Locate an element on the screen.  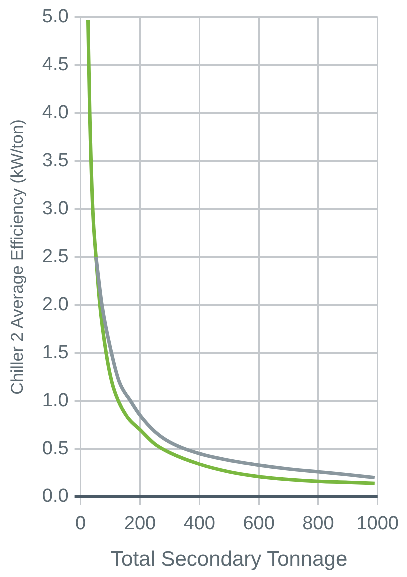
x-tick-label: 0 is located at coordinates (81, 524).